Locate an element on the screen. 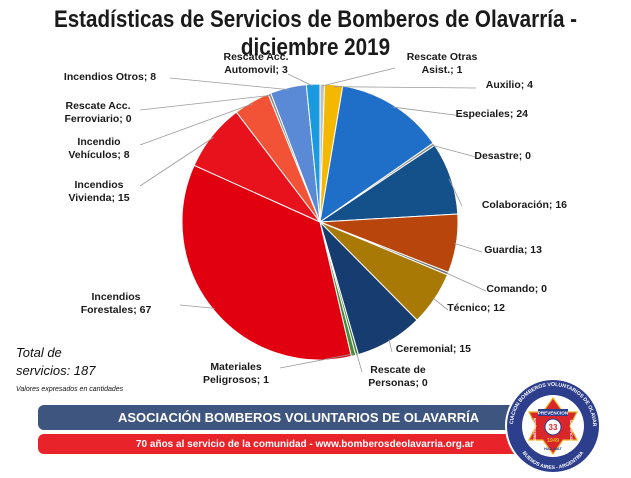 Image resolution: width=631 pixels, height=478 pixels. data-label-rescate-de-personas: Rescate de Personas; 0 is located at coordinates (398, 376).